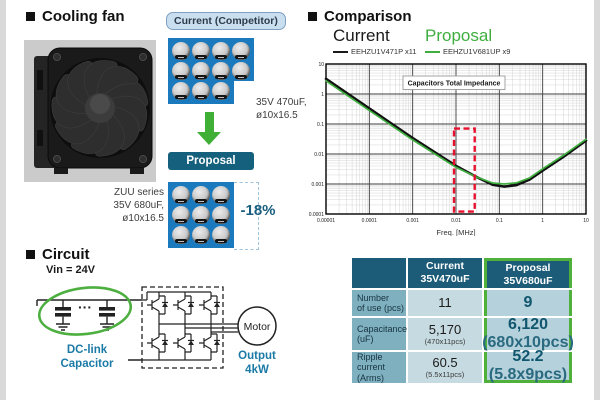  I want to click on legend-proposal-part-number: EEHZU1V681UP x9, so click(477, 51).